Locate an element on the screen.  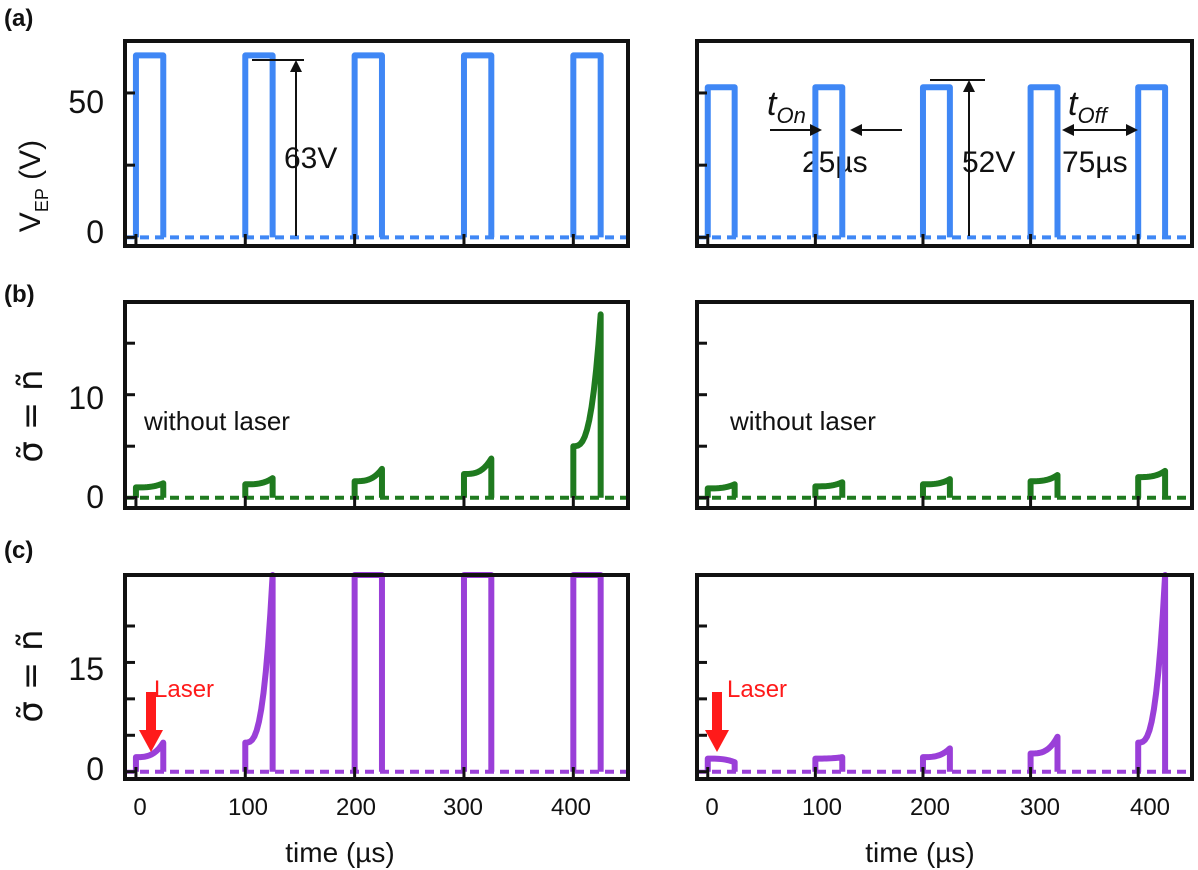
plot-b-left: without laser is located at coordinates (376, 405).